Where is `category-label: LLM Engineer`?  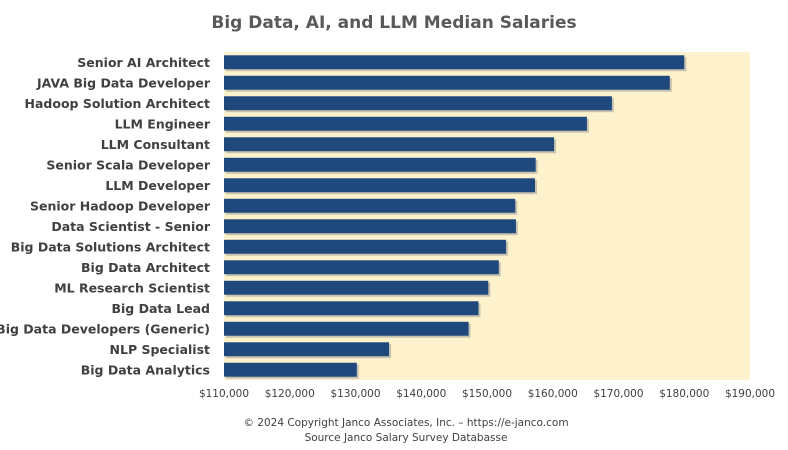
category-label: LLM Engineer is located at coordinates (163, 123).